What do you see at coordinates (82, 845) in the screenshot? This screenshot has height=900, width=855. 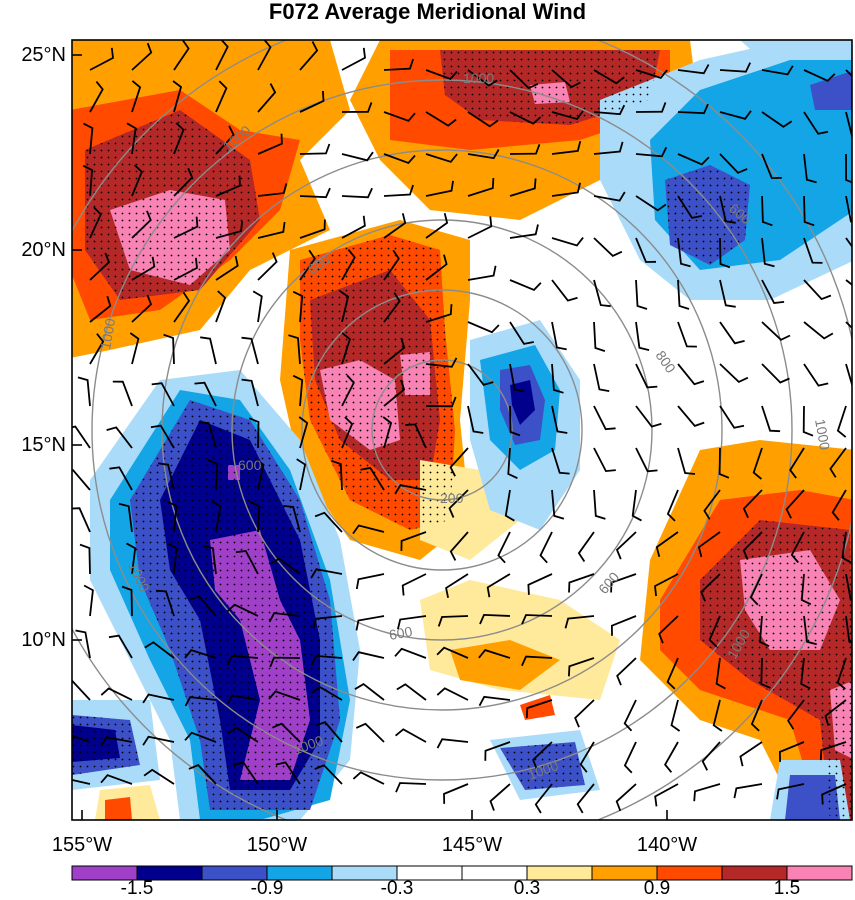 I see `lon-label: 155°W` at bounding box center [82, 845].